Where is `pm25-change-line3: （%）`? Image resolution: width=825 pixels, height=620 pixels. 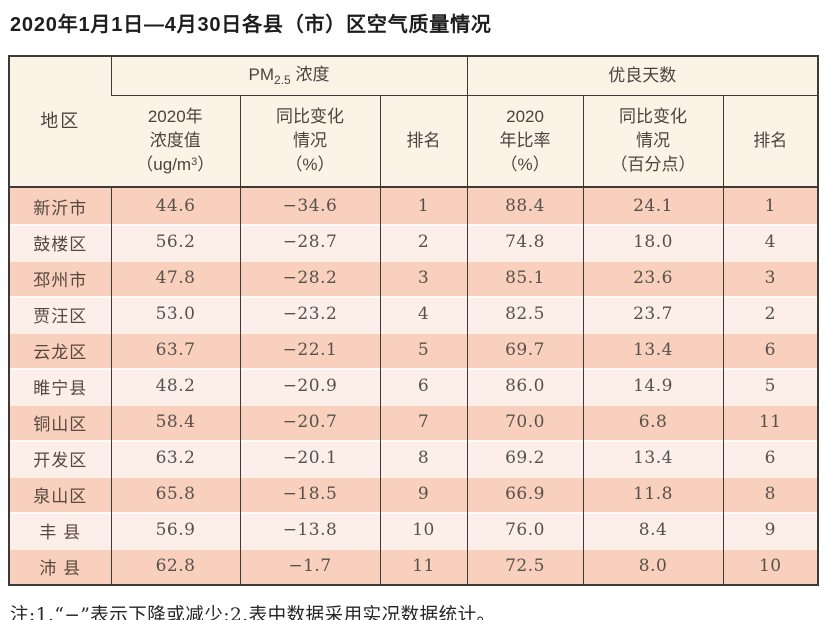
pm25-change-line3: （%） is located at coordinates (310, 164).